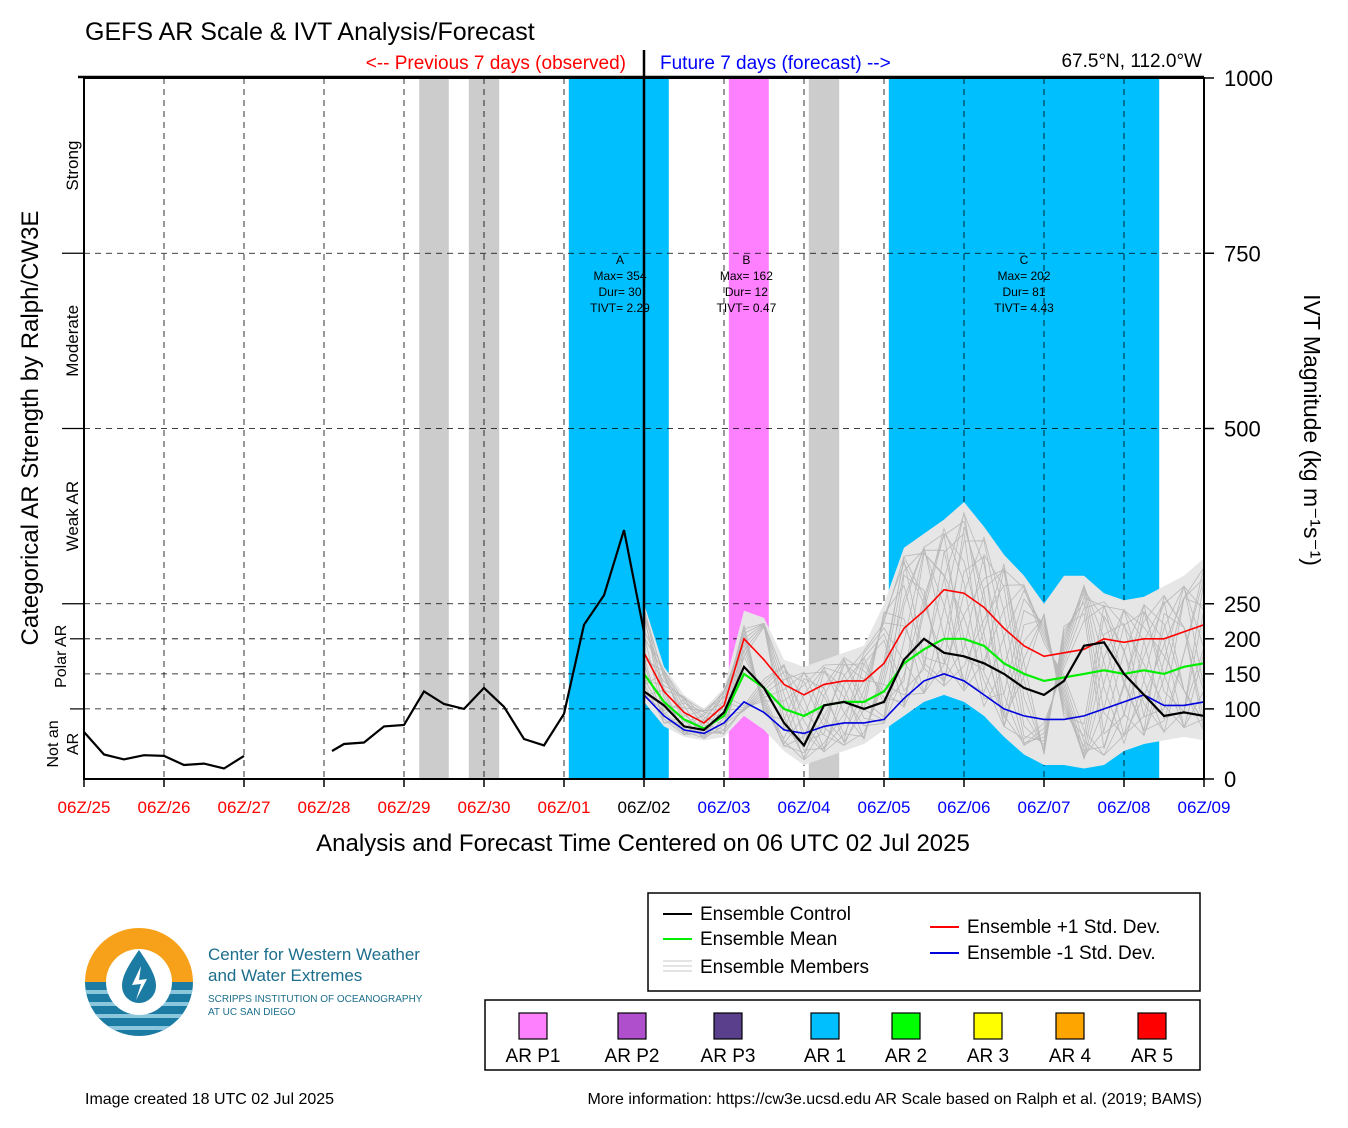 The width and height of the screenshot is (1348, 1128). Describe the element at coordinates (746, 292) in the screenshot. I see `ar-period-stat: Dur= 12` at that location.